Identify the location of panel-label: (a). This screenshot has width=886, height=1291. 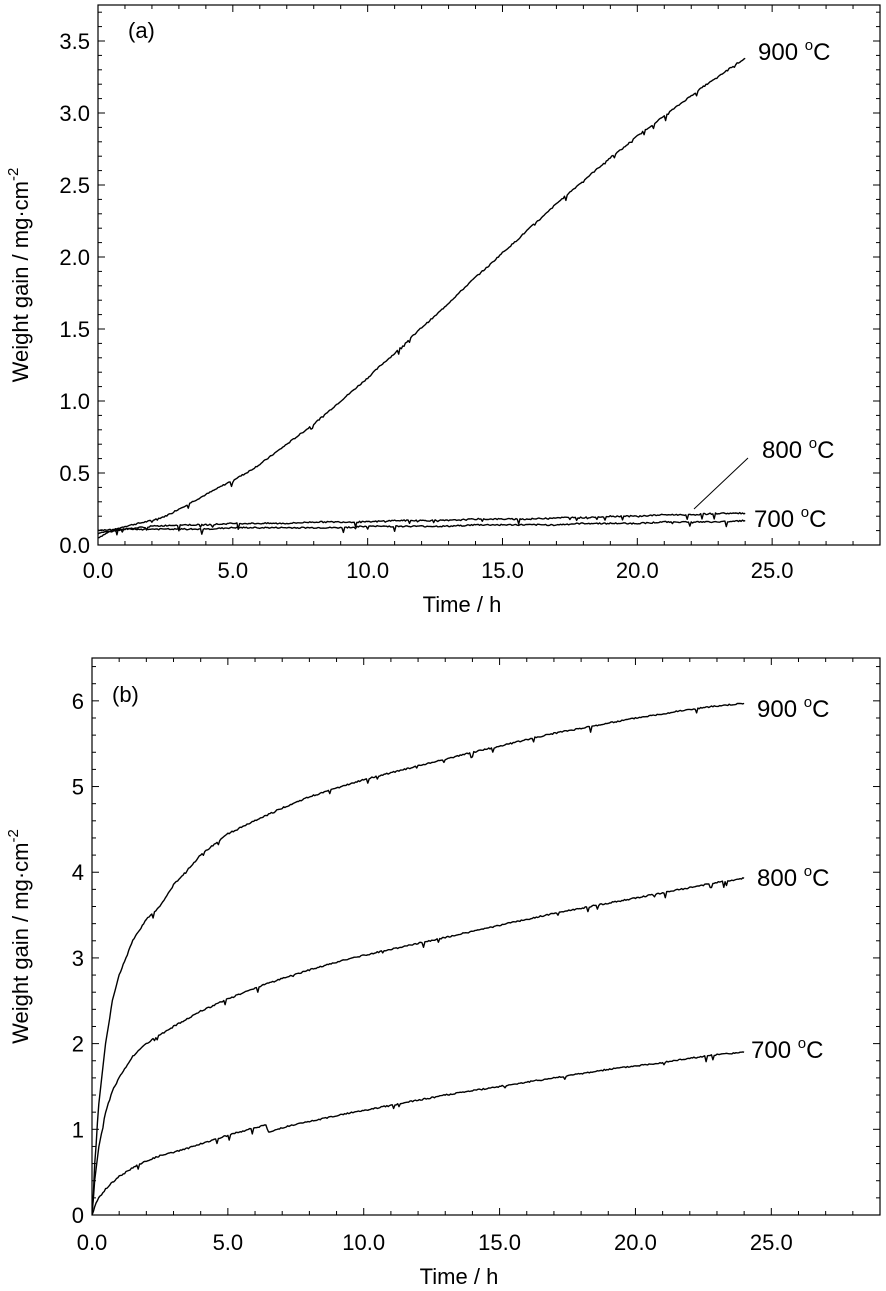
(141, 30).